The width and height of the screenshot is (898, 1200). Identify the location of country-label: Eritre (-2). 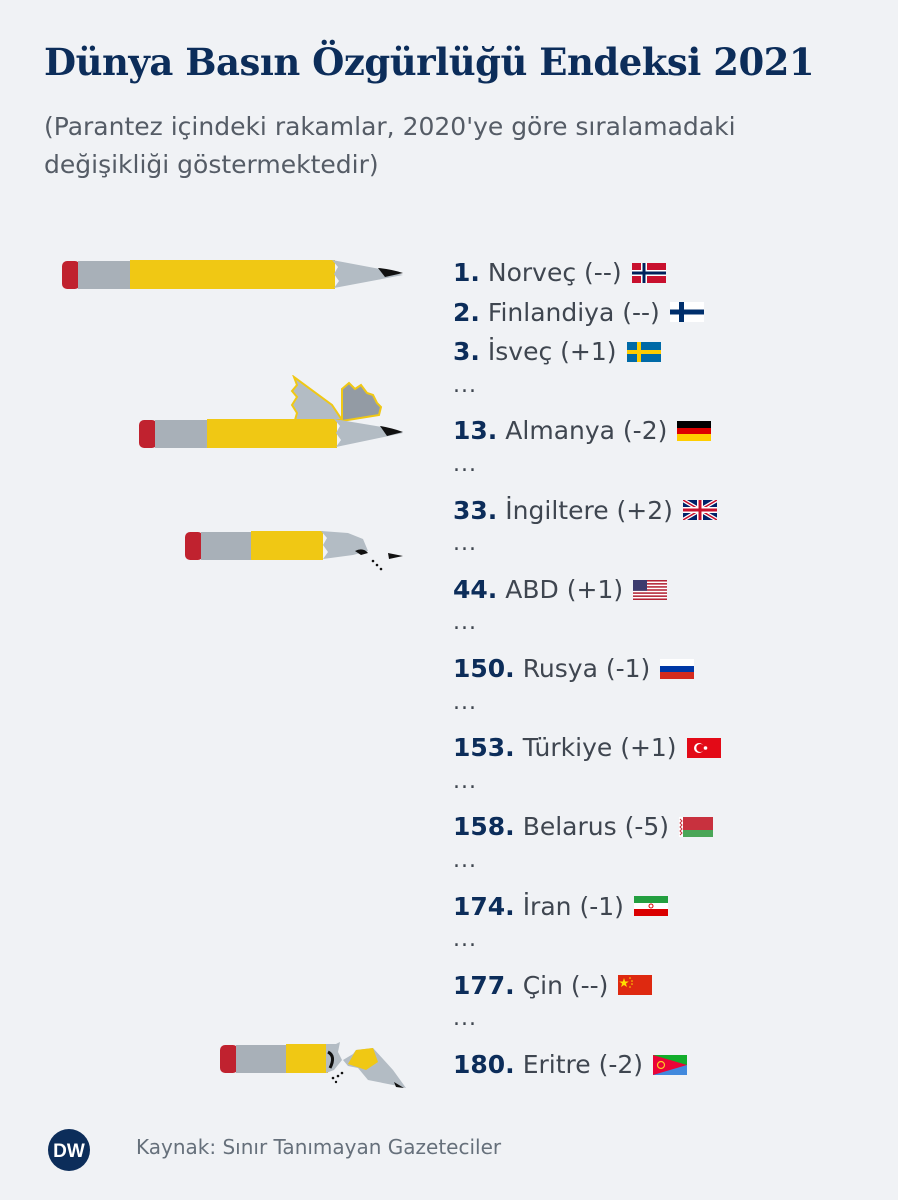
(582, 1064).